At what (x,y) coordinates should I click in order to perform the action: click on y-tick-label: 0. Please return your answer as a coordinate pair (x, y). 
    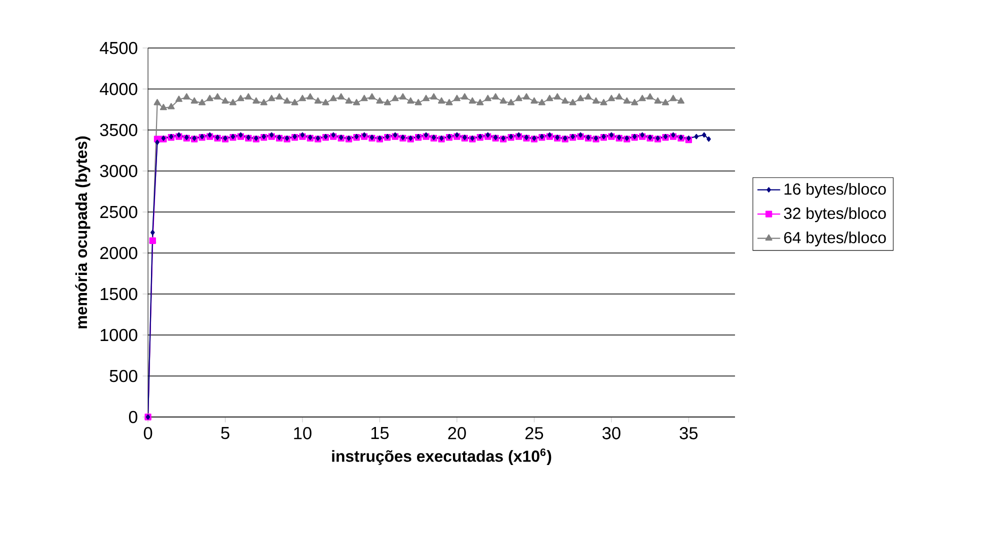
    Looking at the image, I should click on (133, 417).